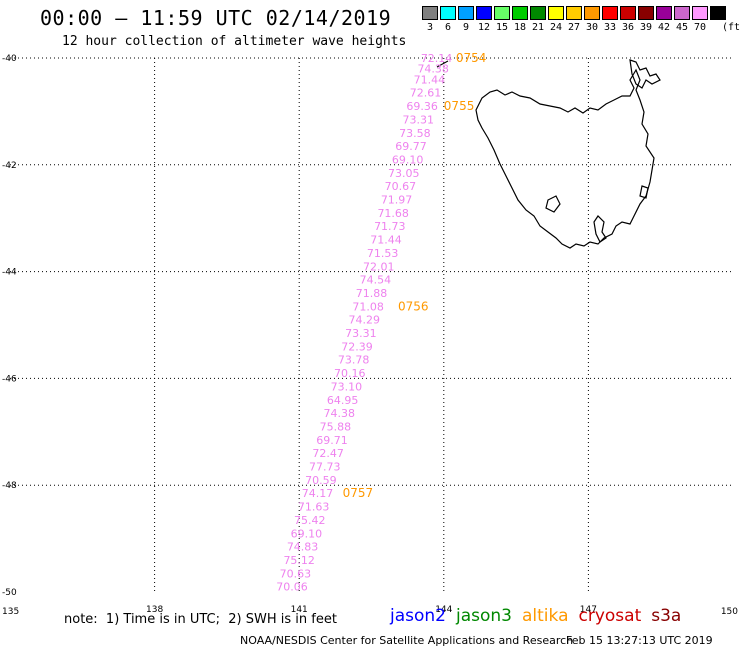  Describe the element at coordinates (354, 360) in the screenshot. I see `swh-label: 73.78` at that location.